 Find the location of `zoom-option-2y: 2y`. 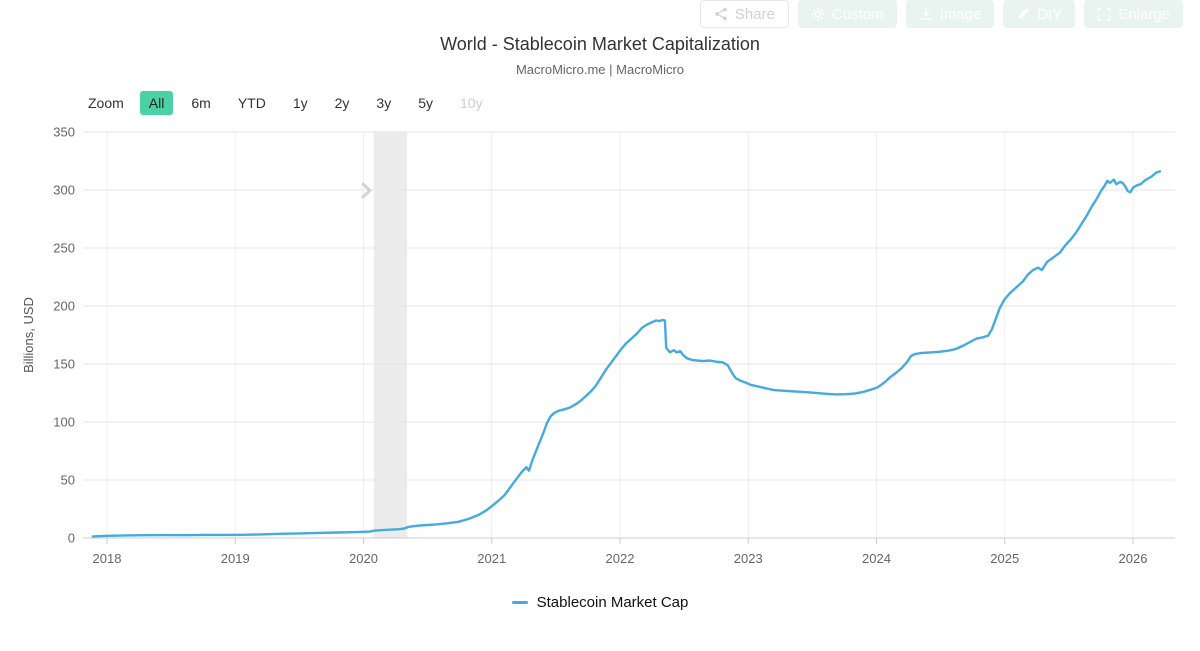

zoom-option-2y: 2y is located at coordinates (342, 103).